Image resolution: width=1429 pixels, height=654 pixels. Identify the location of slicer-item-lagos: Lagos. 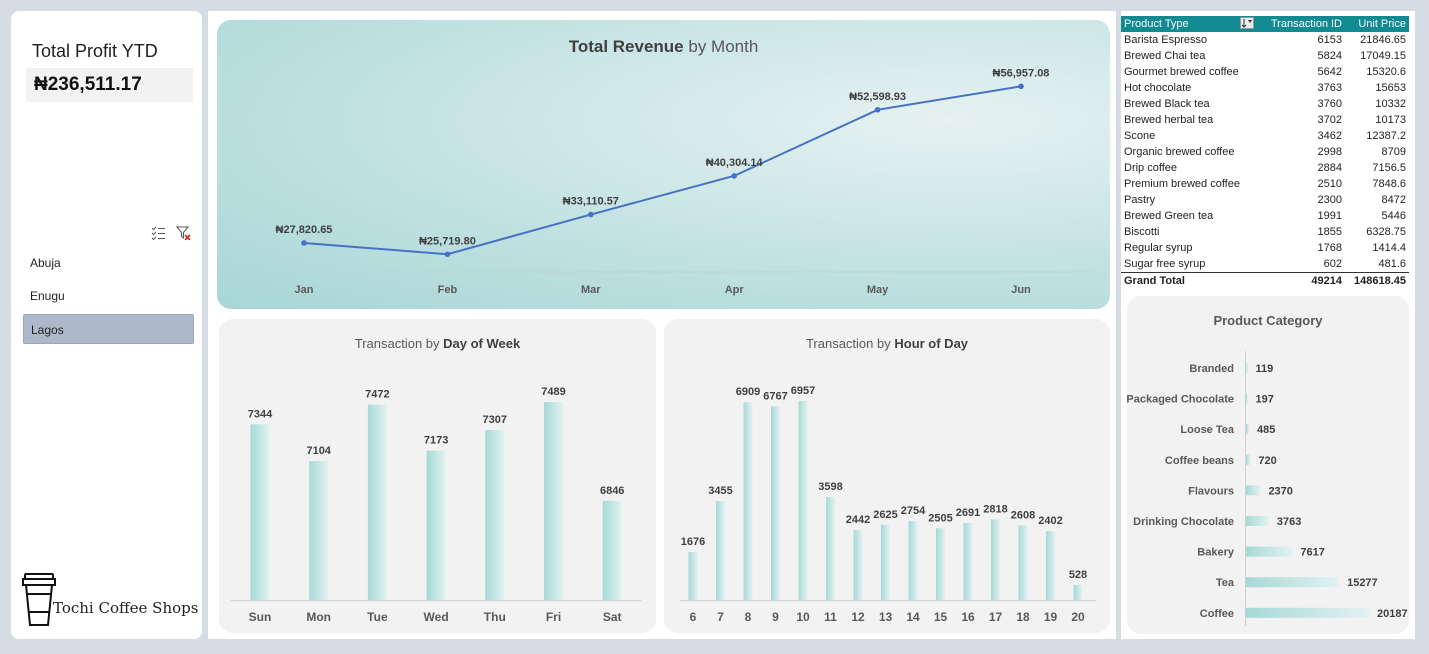
(108, 329).